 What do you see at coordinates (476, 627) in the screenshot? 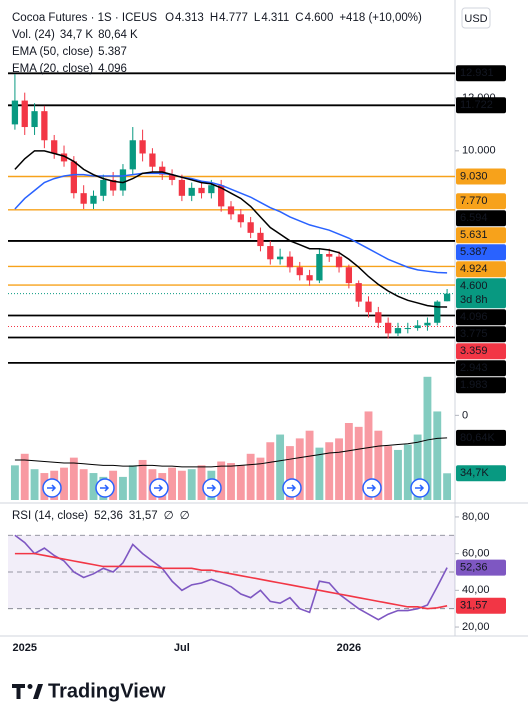
I see `rsi-tick-label: 20,00` at bounding box center [476, 627].